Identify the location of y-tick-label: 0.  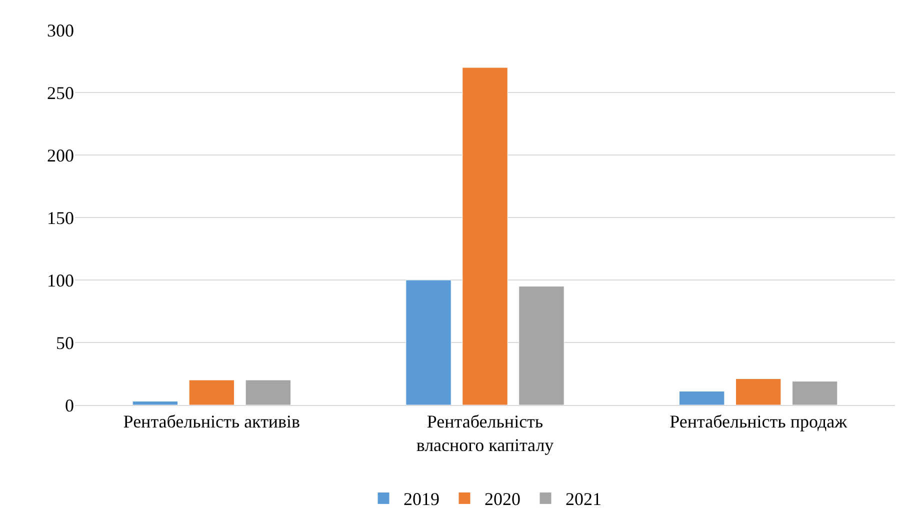
(69, 405).